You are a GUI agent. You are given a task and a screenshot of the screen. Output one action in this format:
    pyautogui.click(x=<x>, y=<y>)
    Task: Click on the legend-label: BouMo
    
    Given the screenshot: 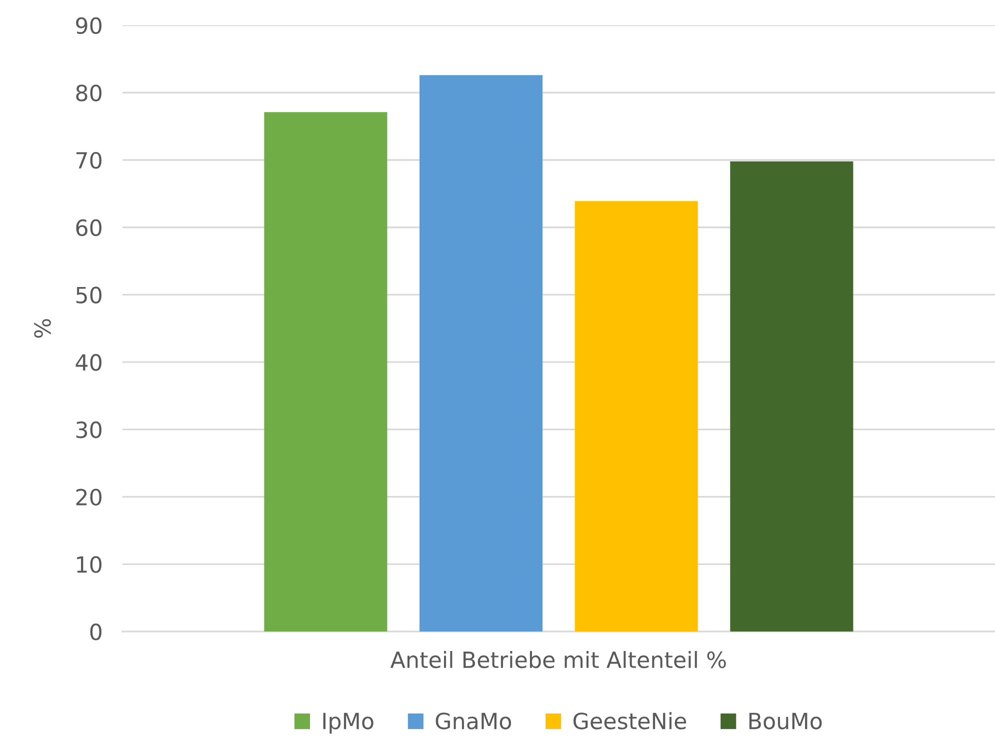 What is the action you would take?
    pyautogui.click(x=785, y=721)
    